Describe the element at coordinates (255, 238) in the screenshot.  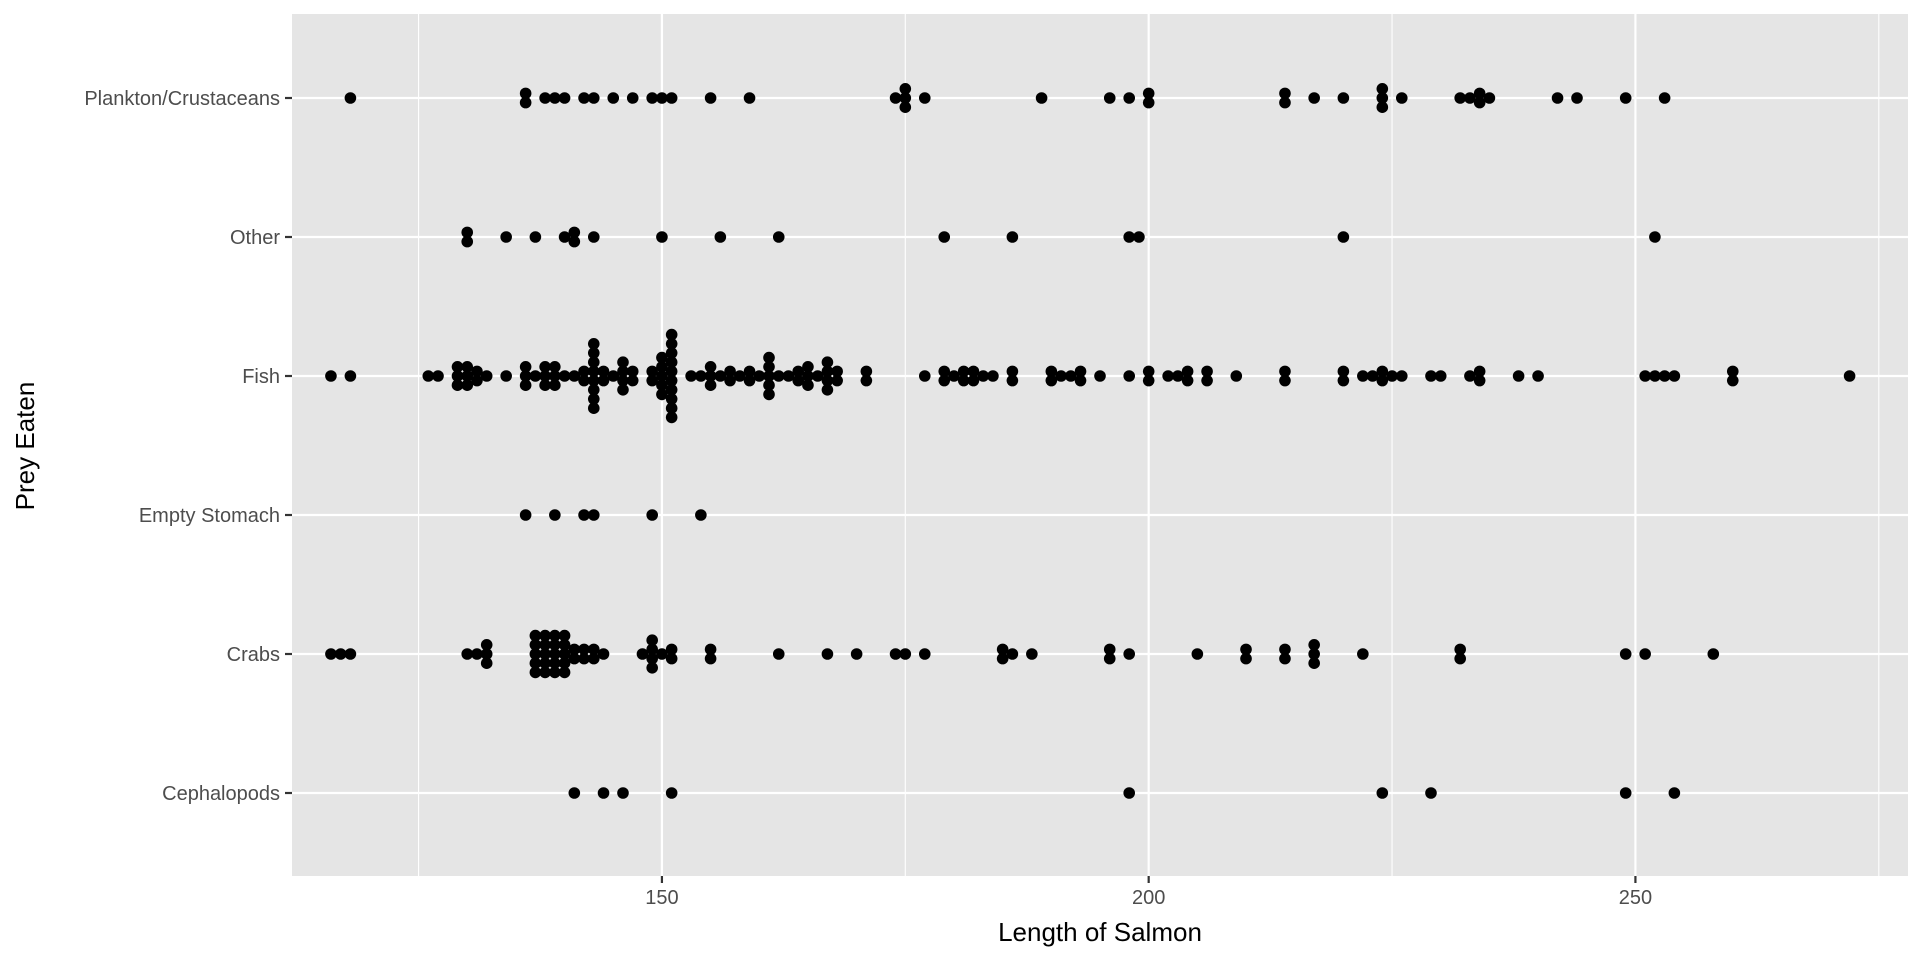
I see `y-tick-label: Other` at that location.